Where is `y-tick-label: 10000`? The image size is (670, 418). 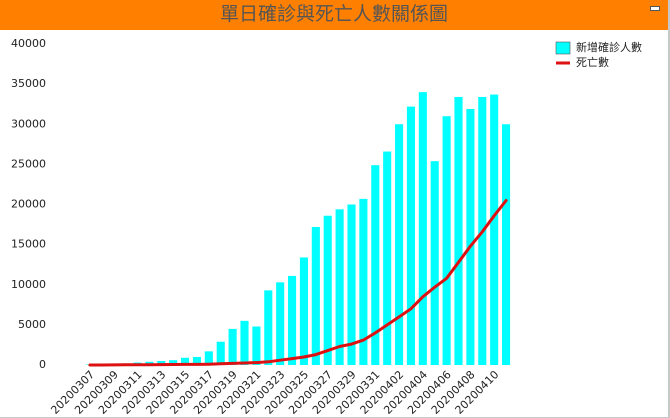 y-tick-label: 10000 is located at coordinates (28, 284).